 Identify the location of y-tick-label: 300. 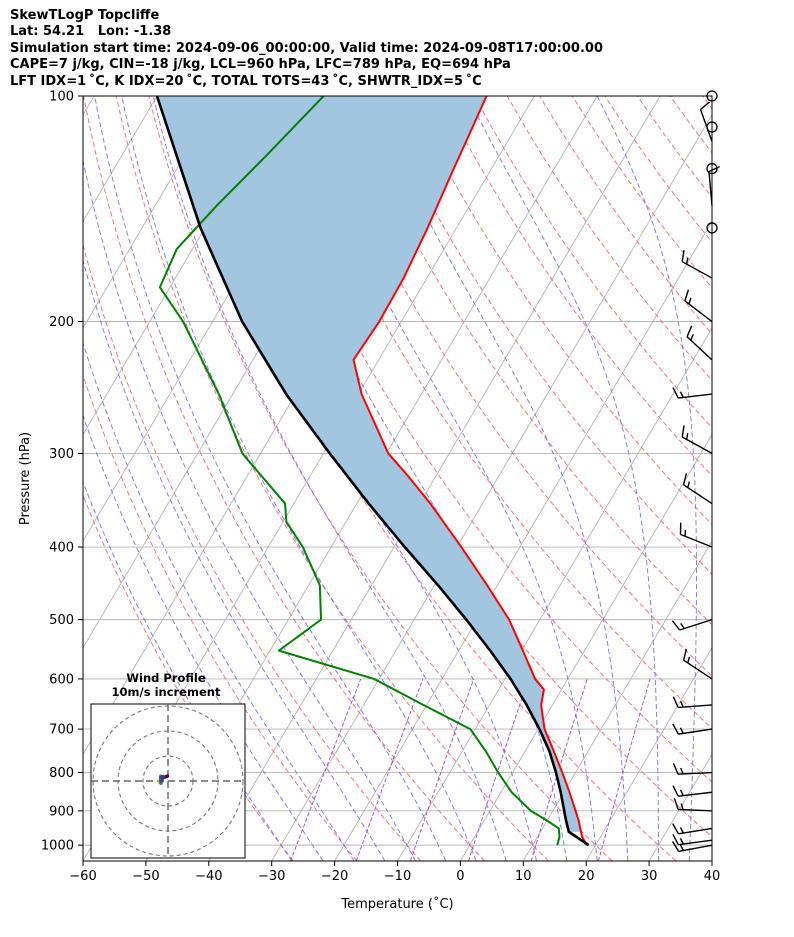
(61, 454).